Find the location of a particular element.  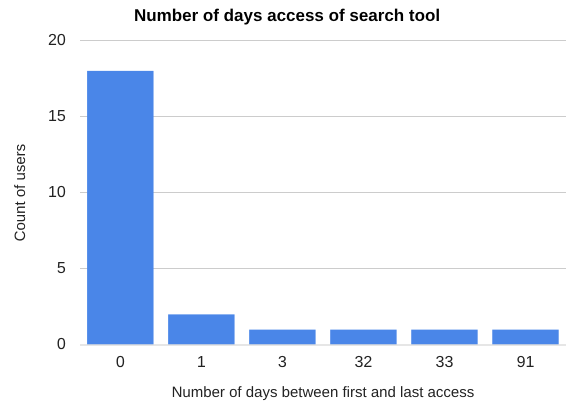

x-tick-label: 0 is located at coordinates (120, 362).